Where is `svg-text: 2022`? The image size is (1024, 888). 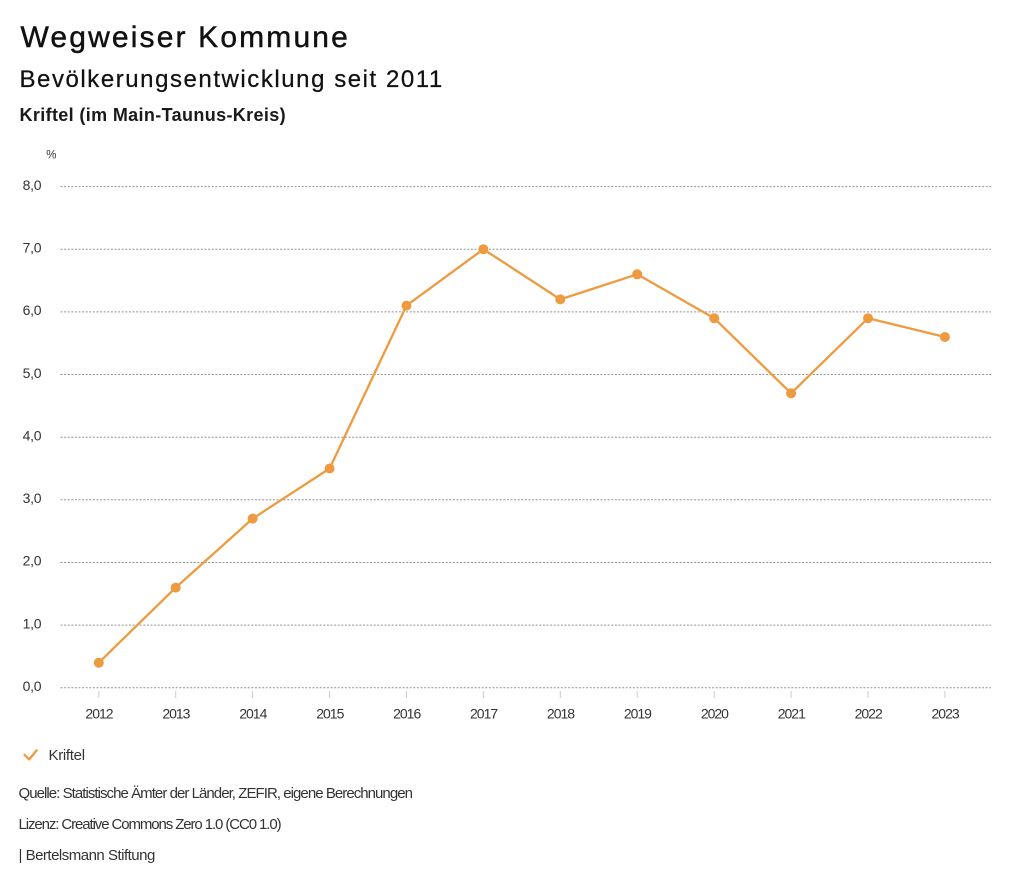
svg-text: 2022 is located at coordinates (869, 713).